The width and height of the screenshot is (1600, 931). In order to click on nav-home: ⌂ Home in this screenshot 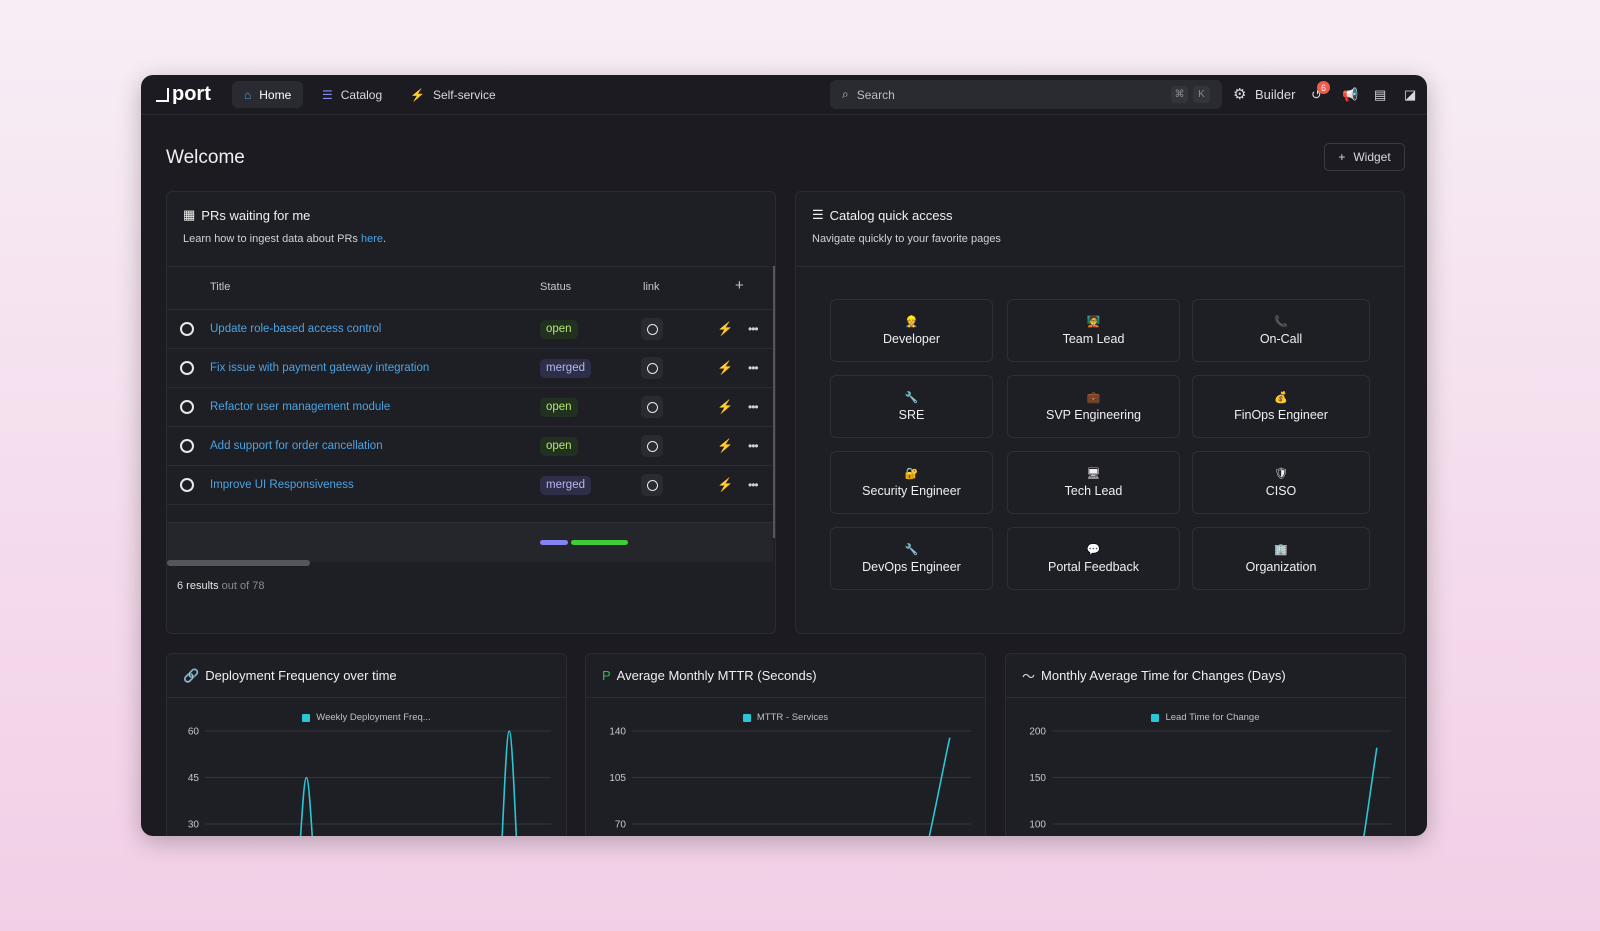, I will do `click(268, 94)`.